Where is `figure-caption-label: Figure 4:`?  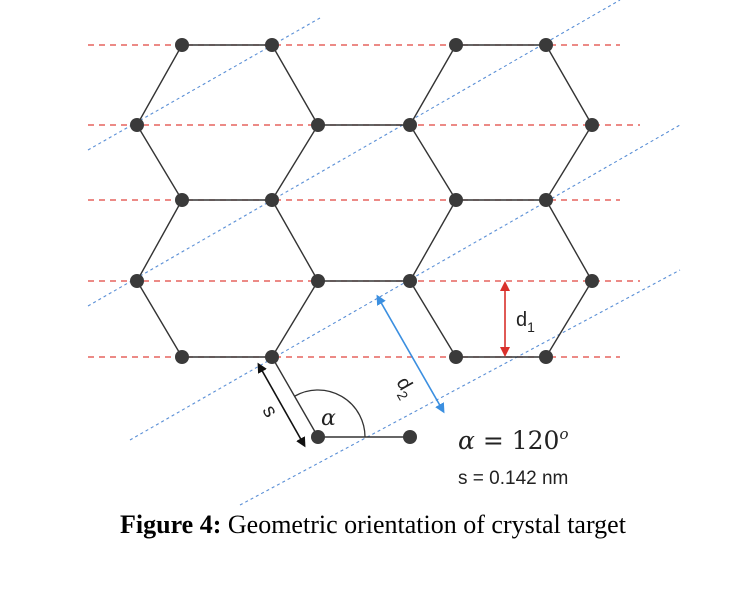
figure-caption-label: Figure 4: is located at coordinates (171, 524).